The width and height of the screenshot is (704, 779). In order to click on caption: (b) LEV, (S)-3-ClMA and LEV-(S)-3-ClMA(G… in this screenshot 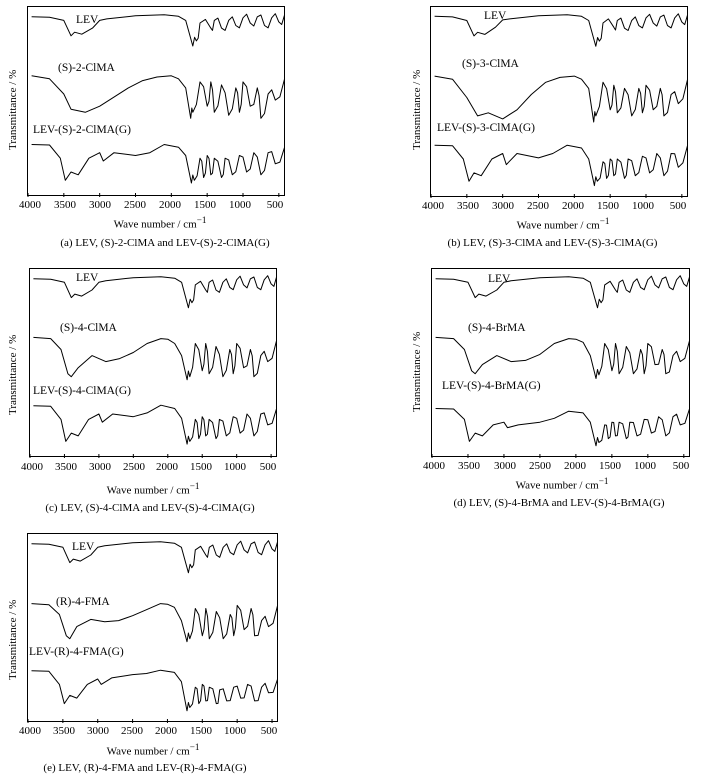, I will do `click(552, 243)`.